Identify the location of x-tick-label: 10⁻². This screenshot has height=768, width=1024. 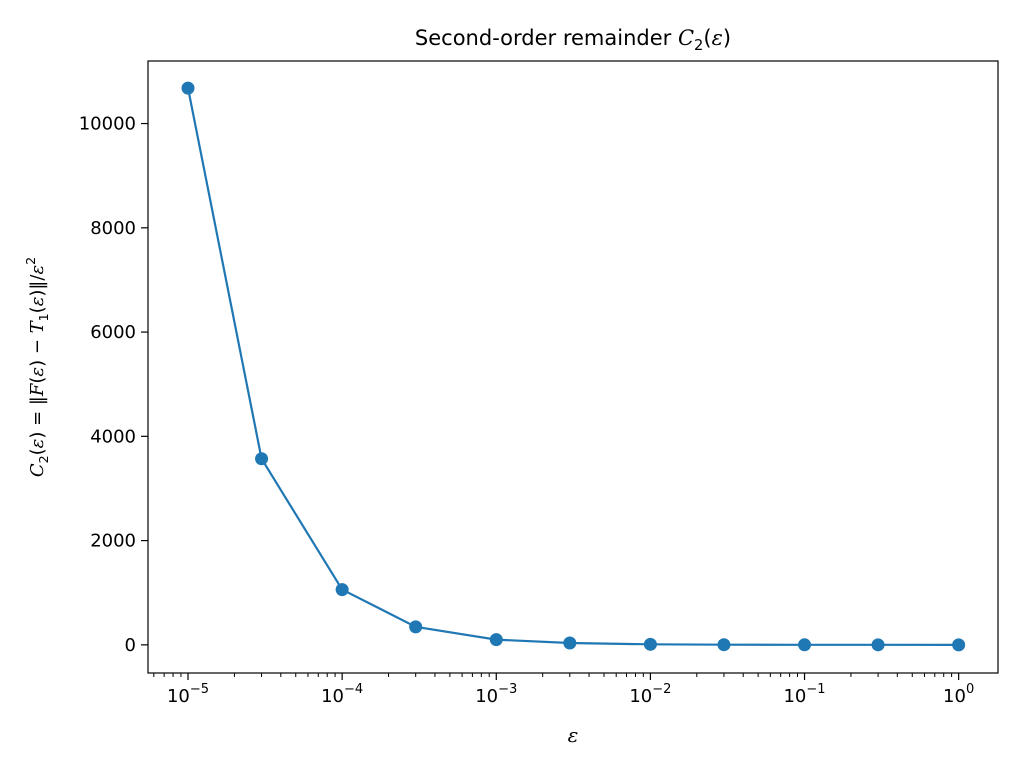
(650, 694).